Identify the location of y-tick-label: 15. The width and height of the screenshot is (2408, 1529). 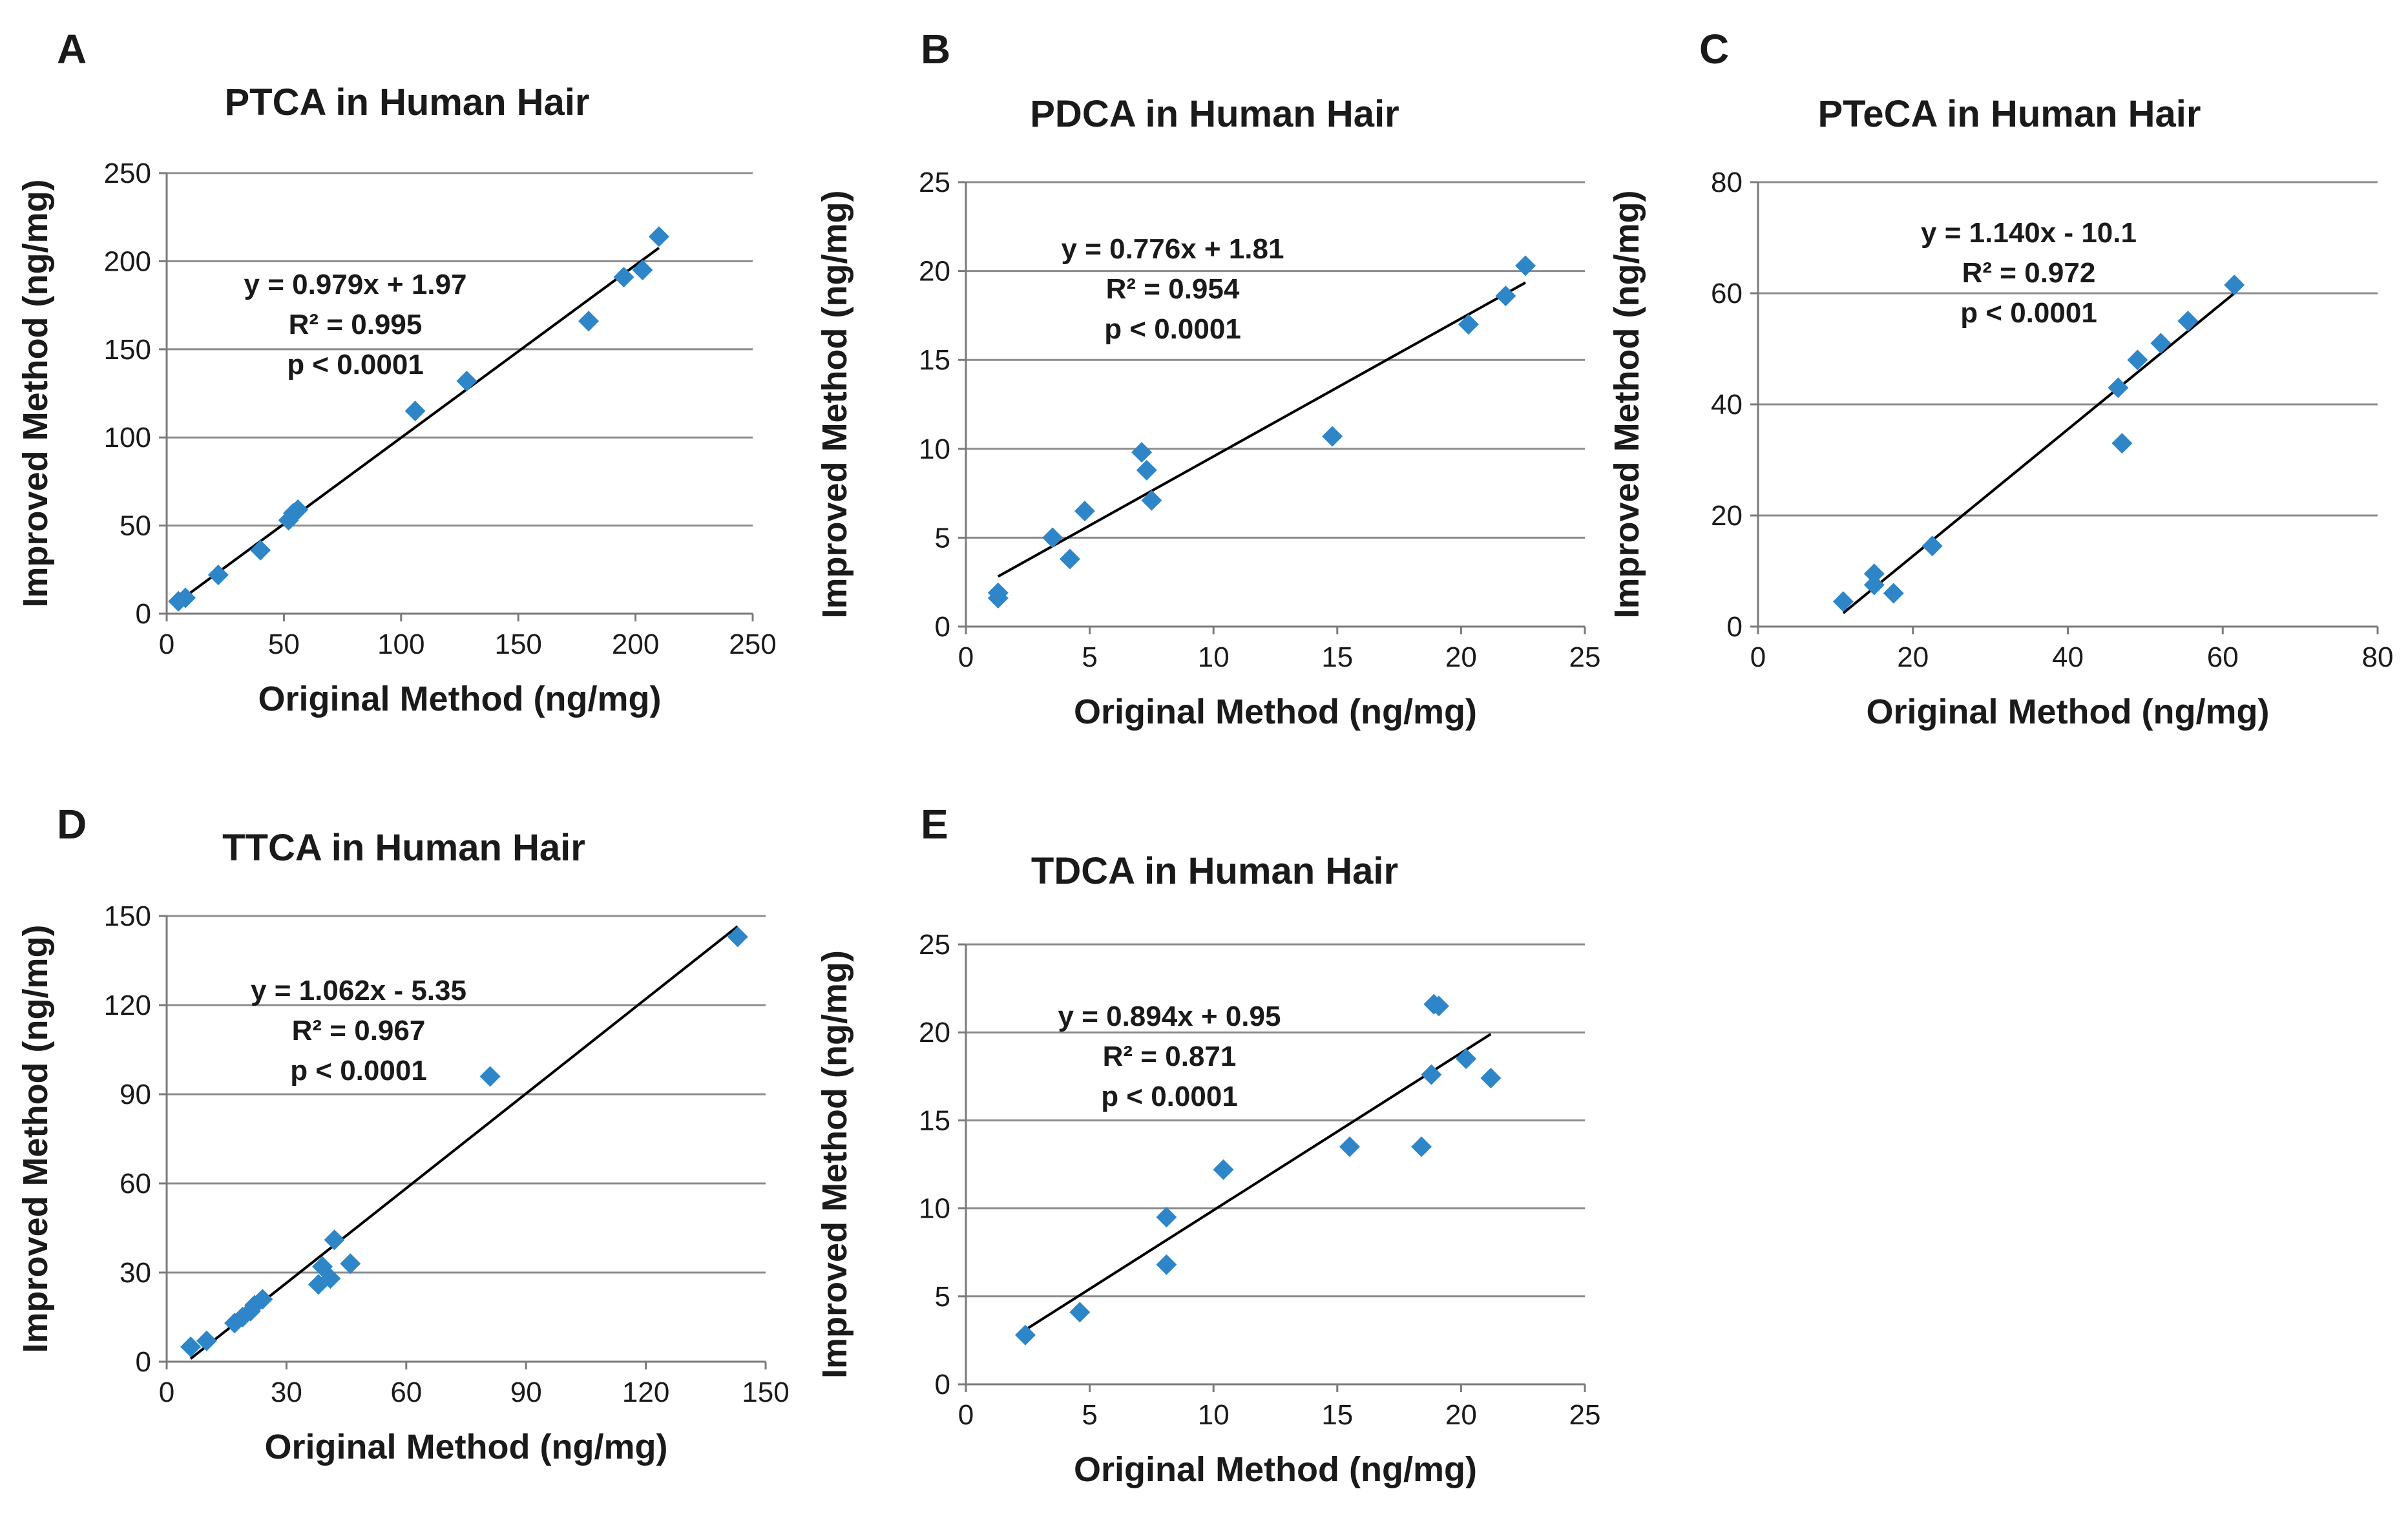
(935, 360).